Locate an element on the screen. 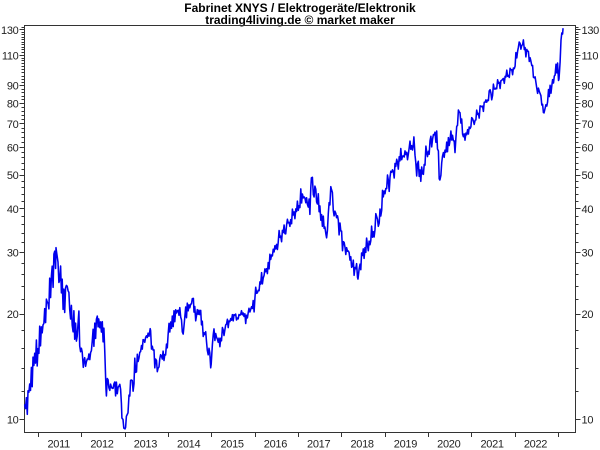  svg-text: 2013 is located at coordinates (145, 444).